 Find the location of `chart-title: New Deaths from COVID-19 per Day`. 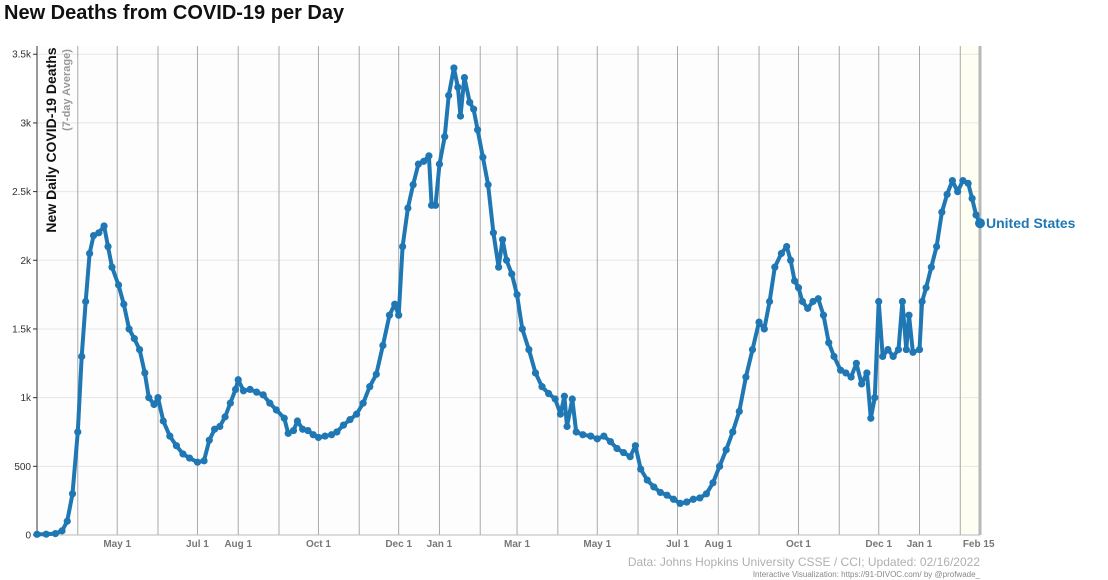

chart-title: New Deaths from COVID-19 per Day is located at coordinates (174, 13).